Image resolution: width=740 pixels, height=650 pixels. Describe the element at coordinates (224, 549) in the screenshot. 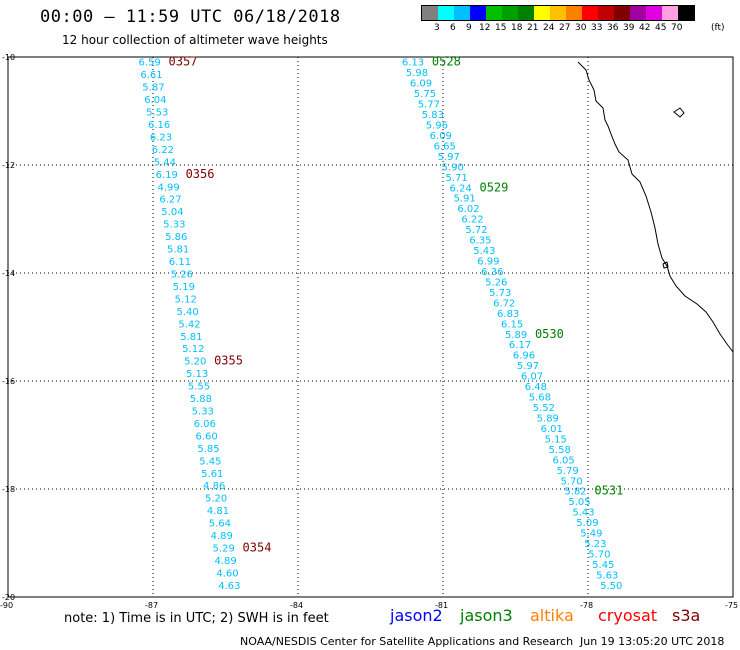

I see `swh-value-label: 5.29` at that location.